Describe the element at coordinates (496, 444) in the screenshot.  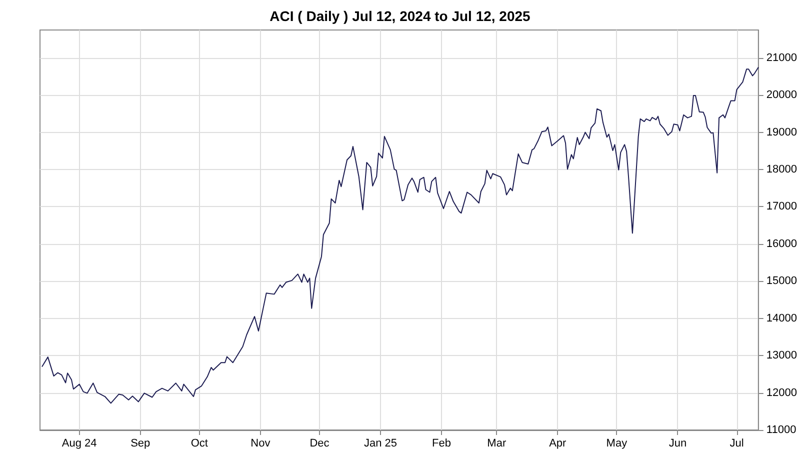
I see `x-tick-label: Mar` at that location.